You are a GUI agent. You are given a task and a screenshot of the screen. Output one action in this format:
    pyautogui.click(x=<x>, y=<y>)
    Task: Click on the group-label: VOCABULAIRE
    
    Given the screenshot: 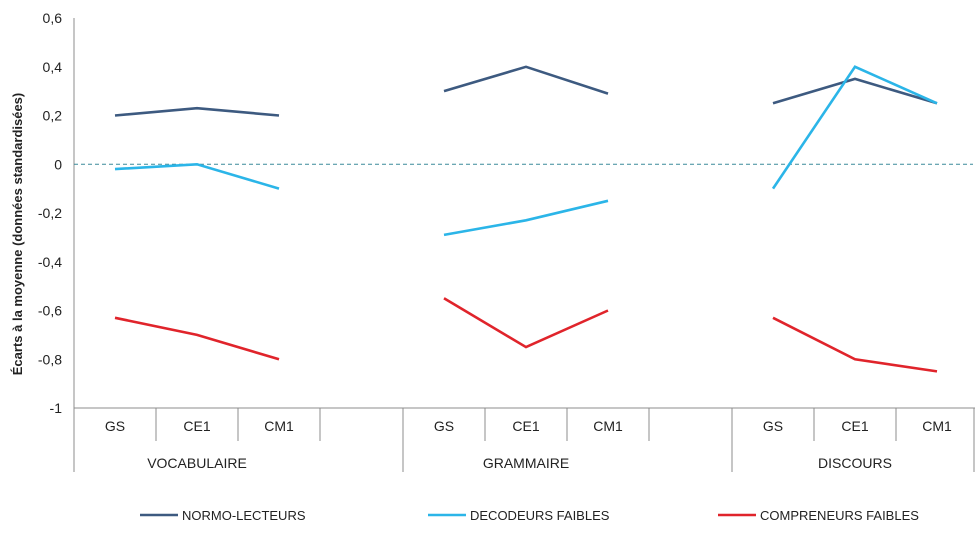 What is the action you would take?
    pyautogui.click(x=197, y=463)
    